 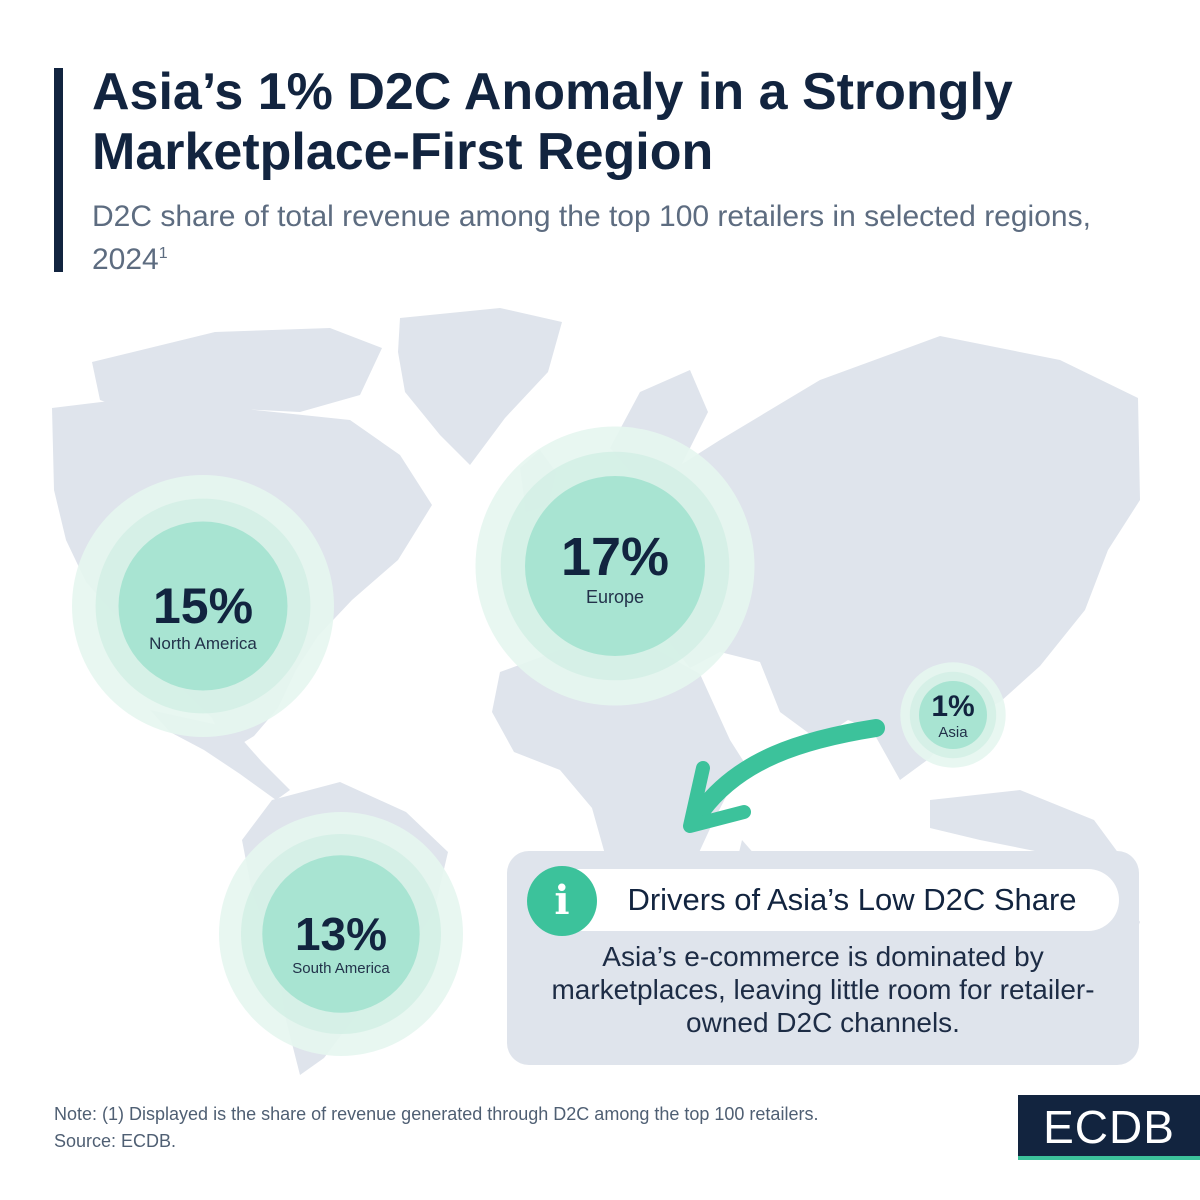 I want to click on callout-box, so click(x=823, y=958).